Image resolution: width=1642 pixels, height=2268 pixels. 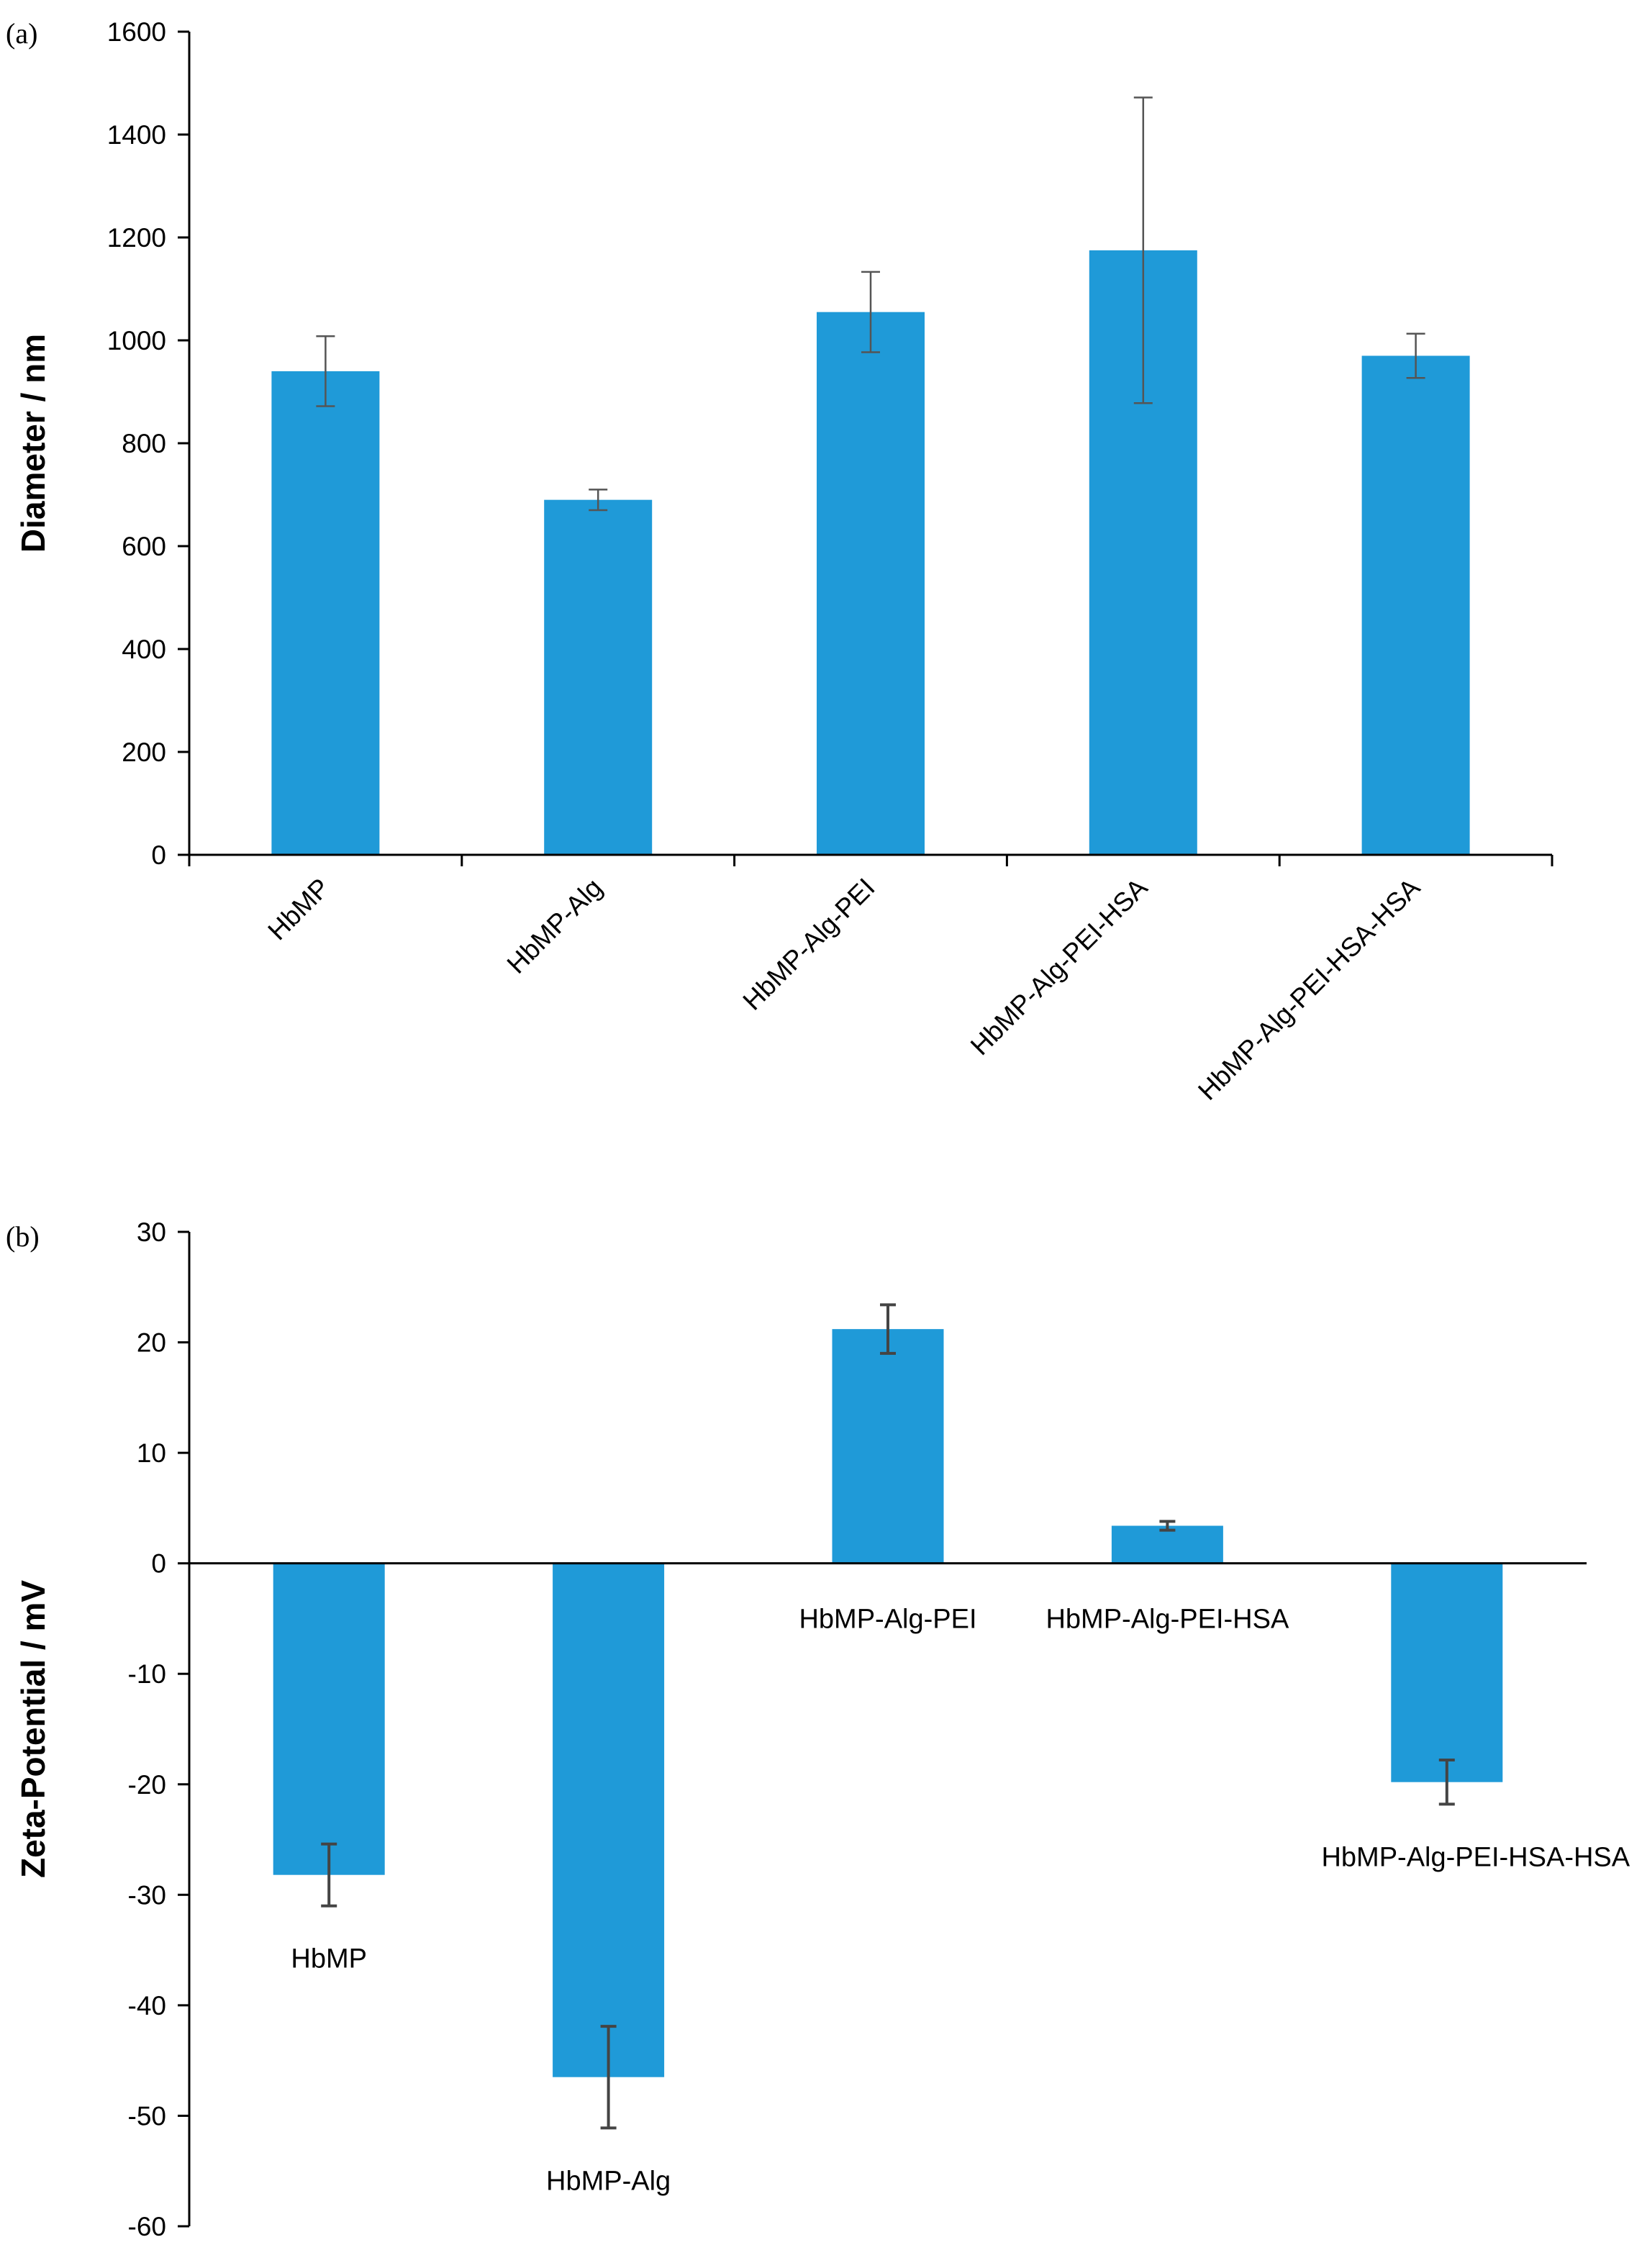 I want to click on a-y-tick-label: 200, so click(x=144, y=752).